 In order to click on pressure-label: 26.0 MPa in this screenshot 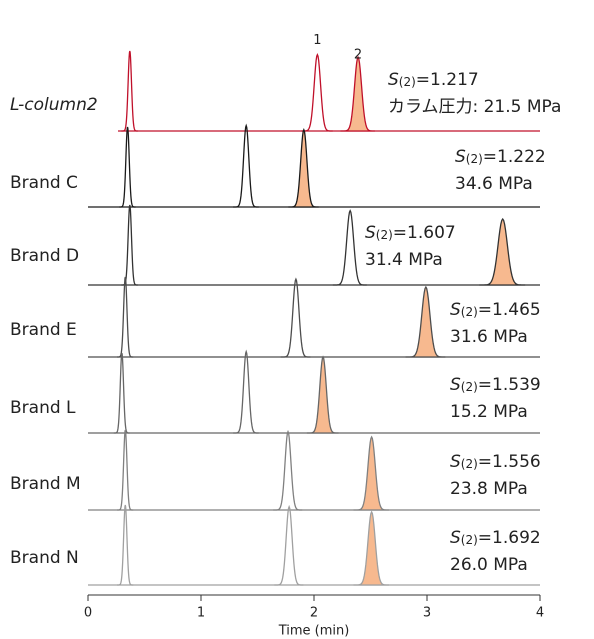, I will do `click(489, 565)`.